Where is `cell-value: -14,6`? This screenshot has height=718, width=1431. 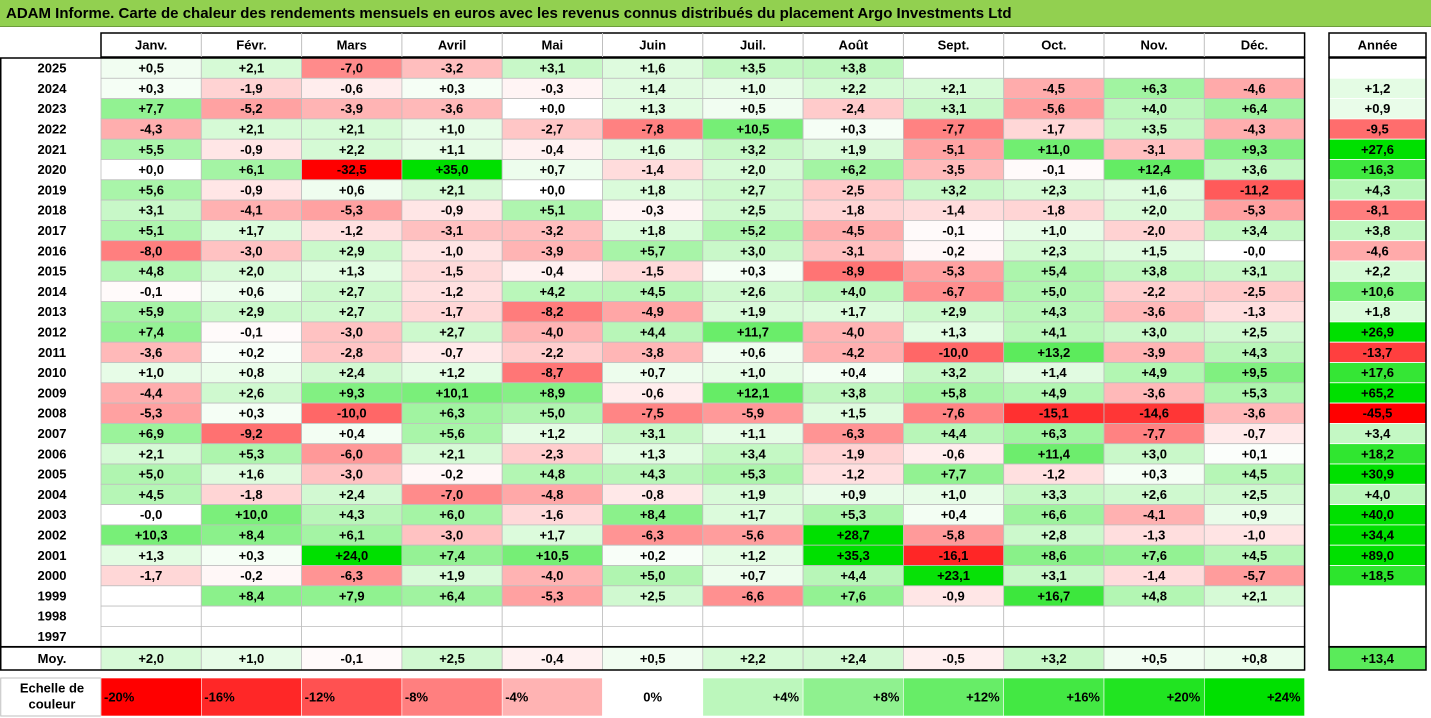
cell-value: -14,6 is located at coordinates (1154, 413).